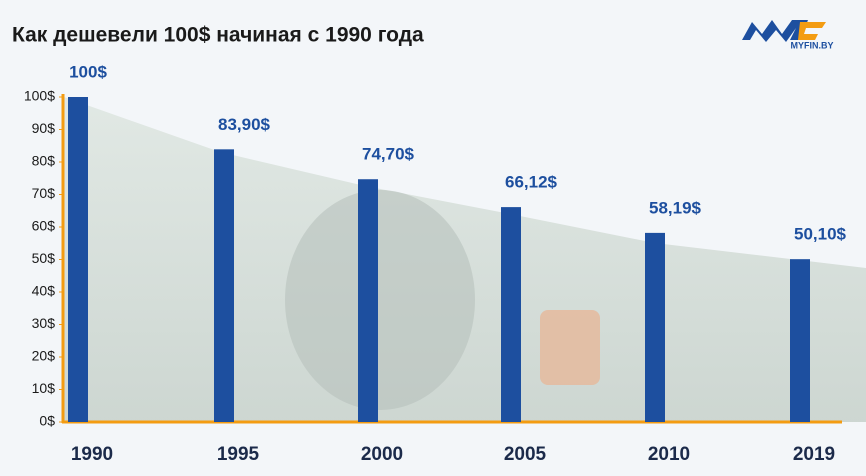 The width and height of the screenshot is (866, 476). What do you see at coordinates (44, 226) in the screenshot?
I see `y-tick-label: 60$` at bounding box center [44, 226].